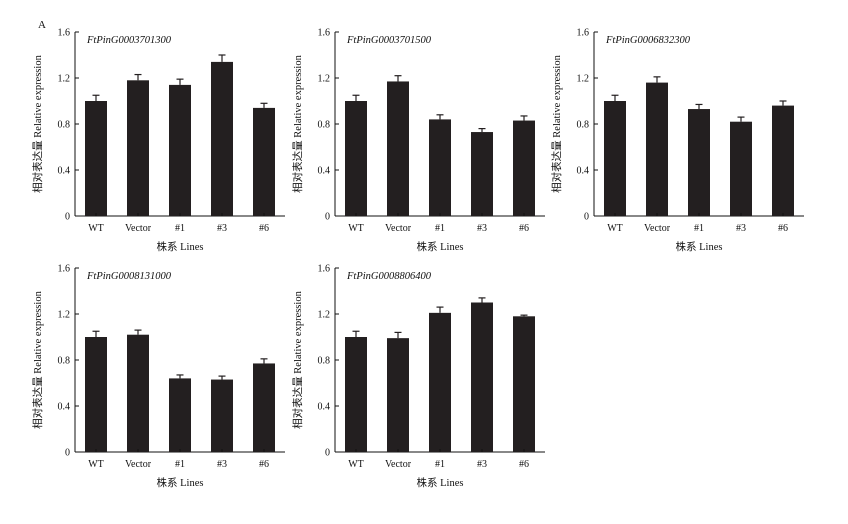  What do you see at coordinates (129, 40) in the screenshot?
I see `chart-title: FtPinG0003701300` at bounding box center [129, 40].